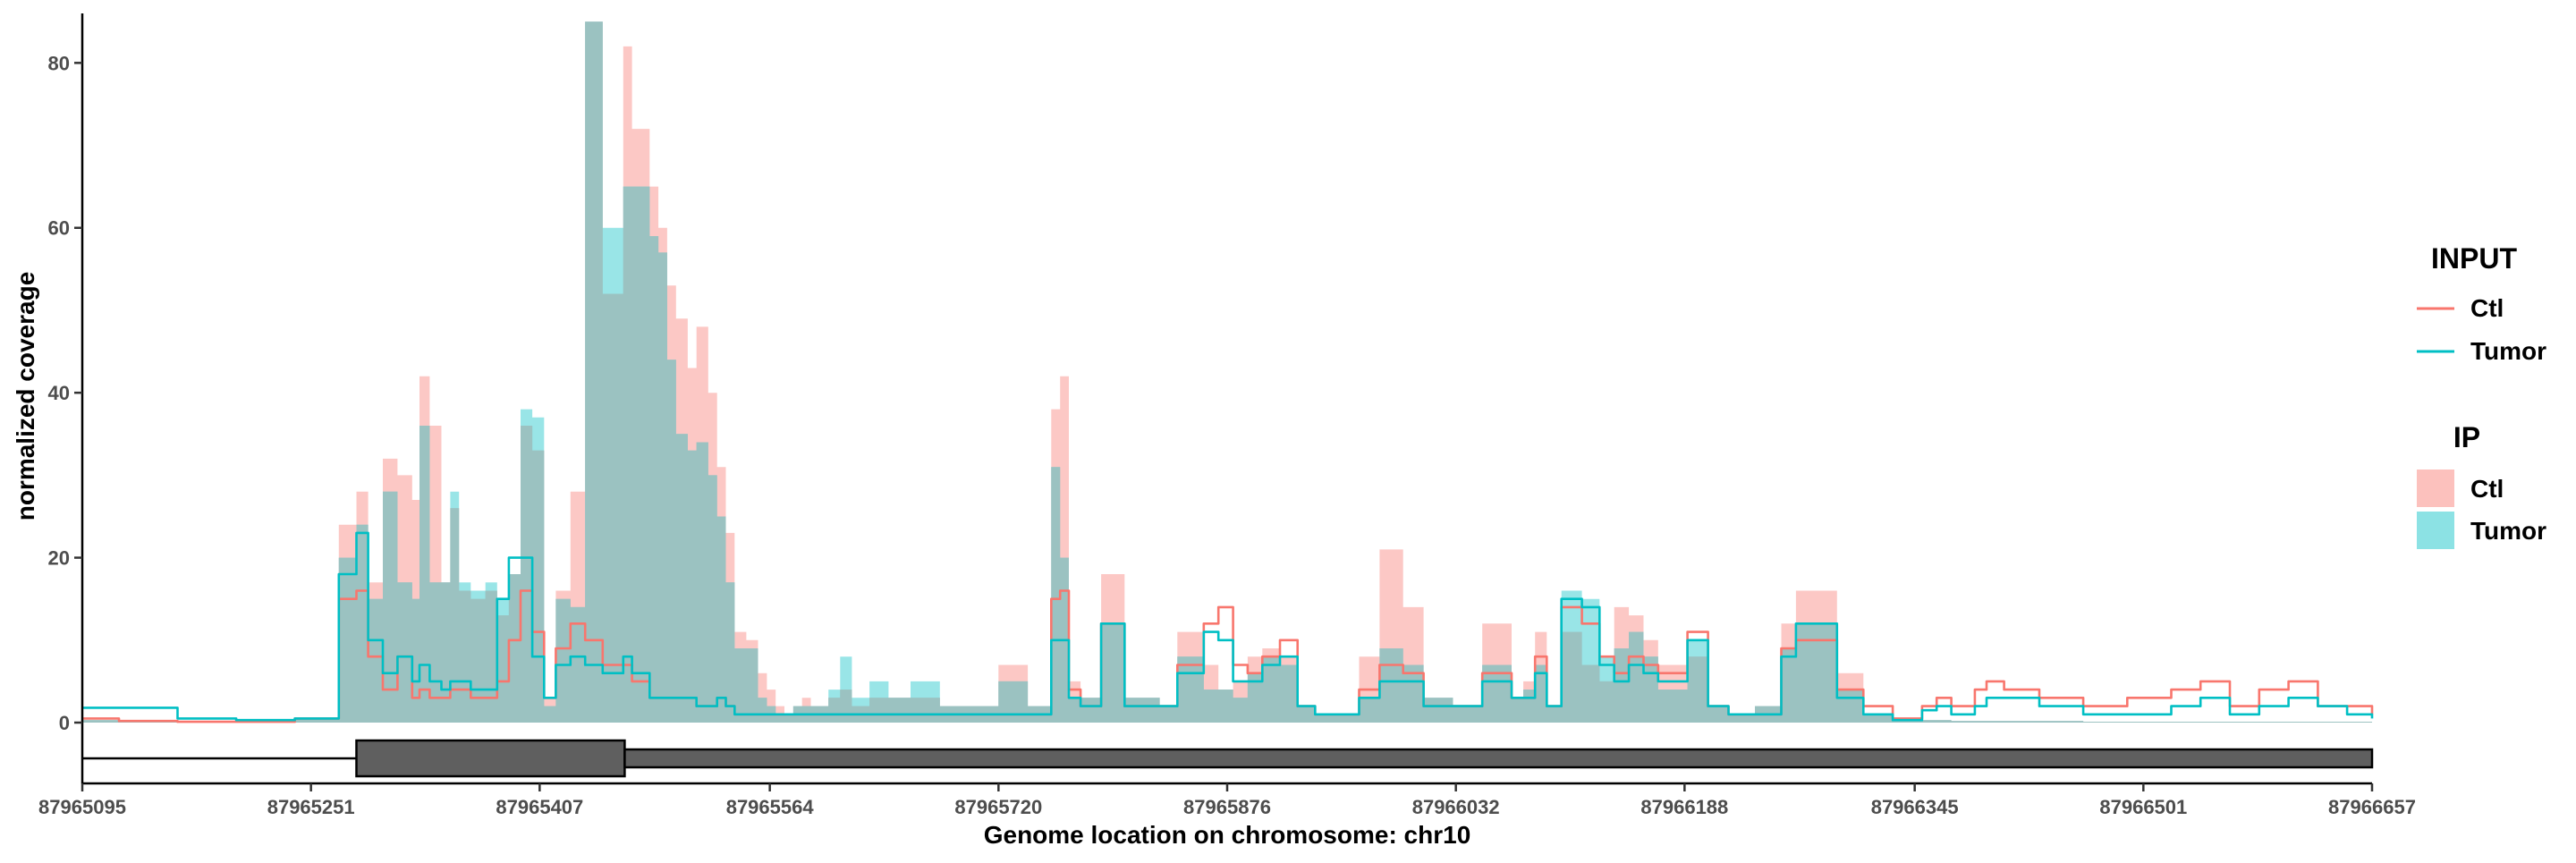 The height and width of the screenshot is (863, 2576). I want to click on legend-ip-ctl-label: Ctl, so click(2487, 489).